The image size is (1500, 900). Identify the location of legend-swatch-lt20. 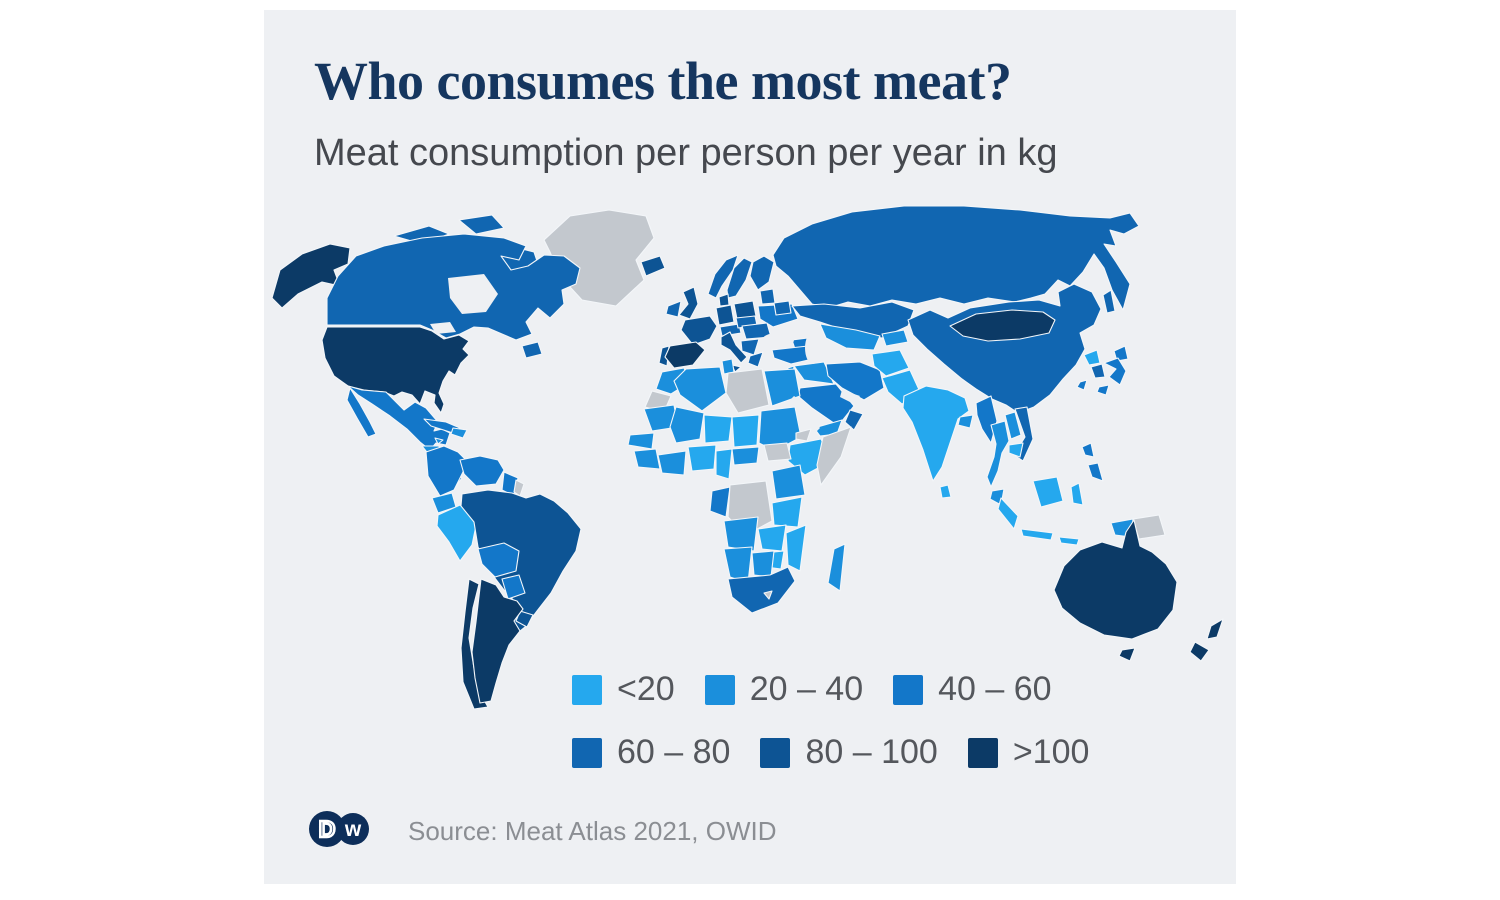
(587, 689).